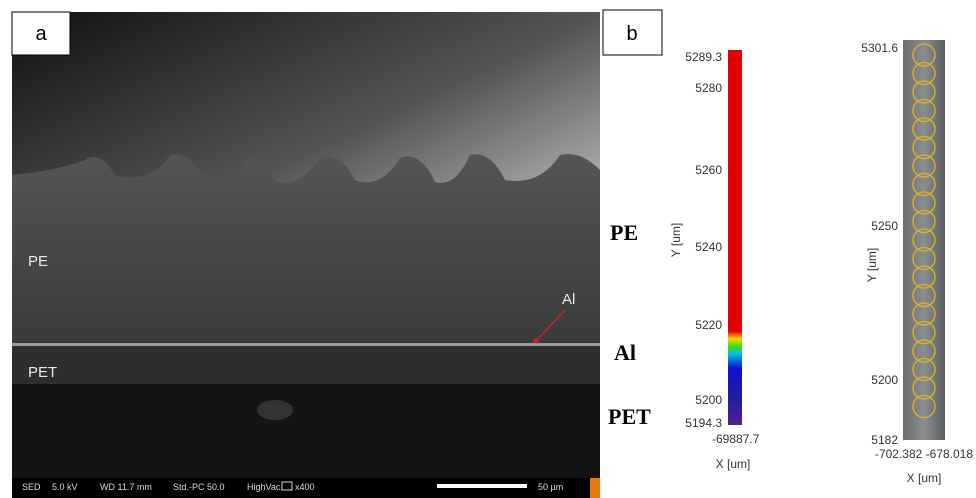  What do you see at coordinates (568, 299) in the screenshot?
I see `annotation: Al` at bounding box center [568, 299].